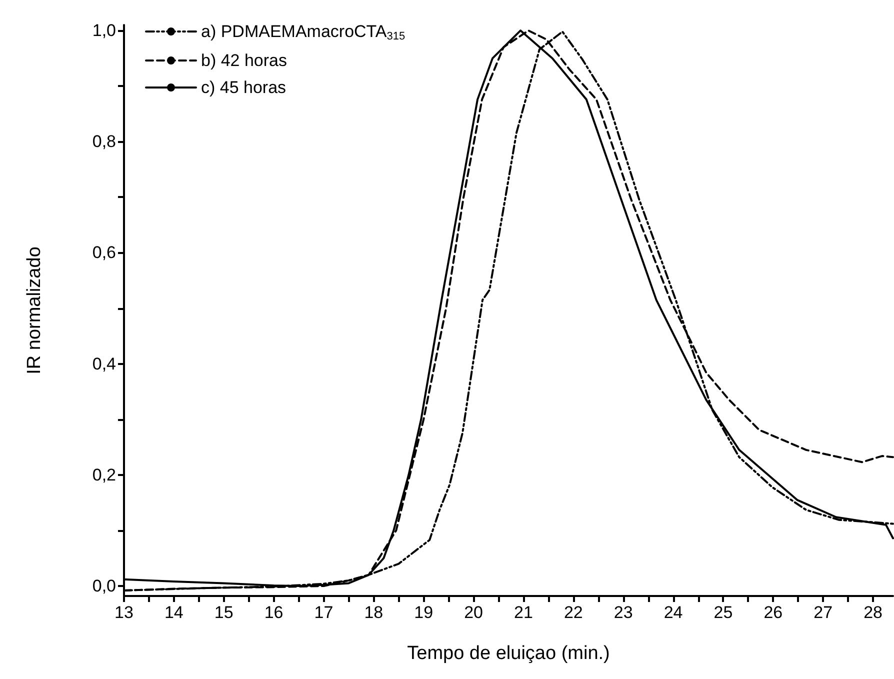 The image size is (894, 679). I want to click on y-tick-label: 0,2, so click(104, 474).